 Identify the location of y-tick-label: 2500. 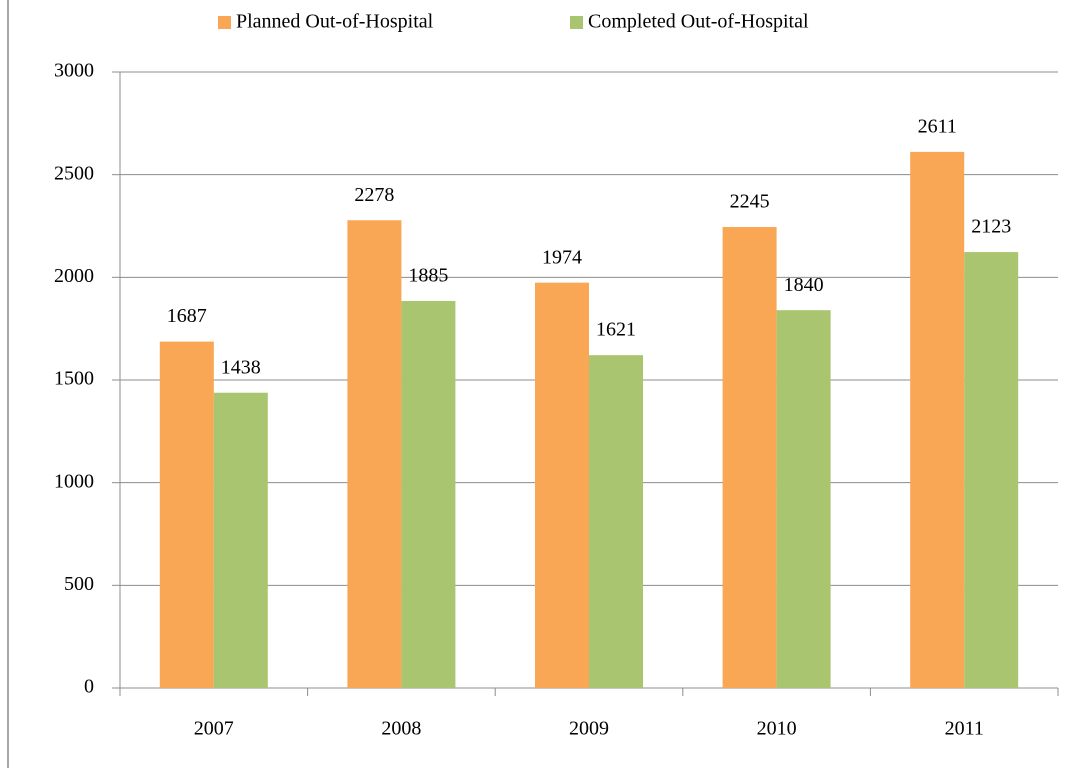
(74, 173).